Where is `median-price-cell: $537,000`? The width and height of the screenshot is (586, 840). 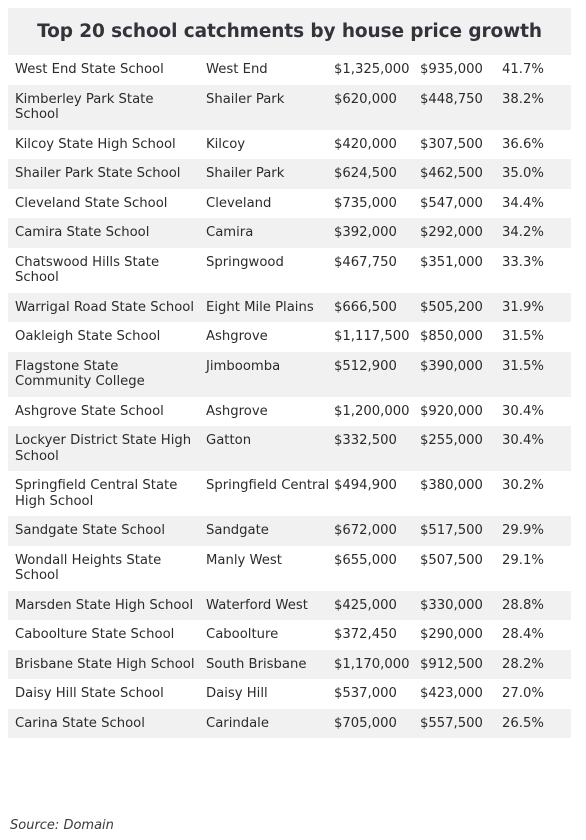
median-price-cell: $537,000 is located at coordinates (377, 694).